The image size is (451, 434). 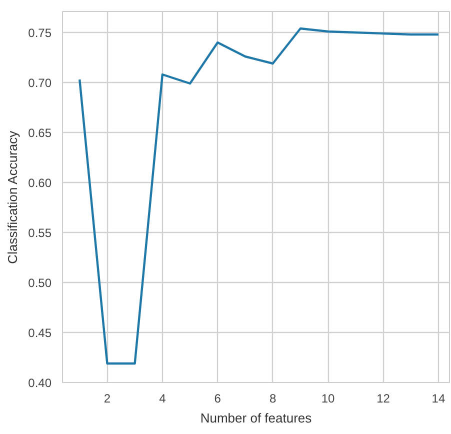 I want to click on y-tick-label: 0.50, so click(x=40, y=283).